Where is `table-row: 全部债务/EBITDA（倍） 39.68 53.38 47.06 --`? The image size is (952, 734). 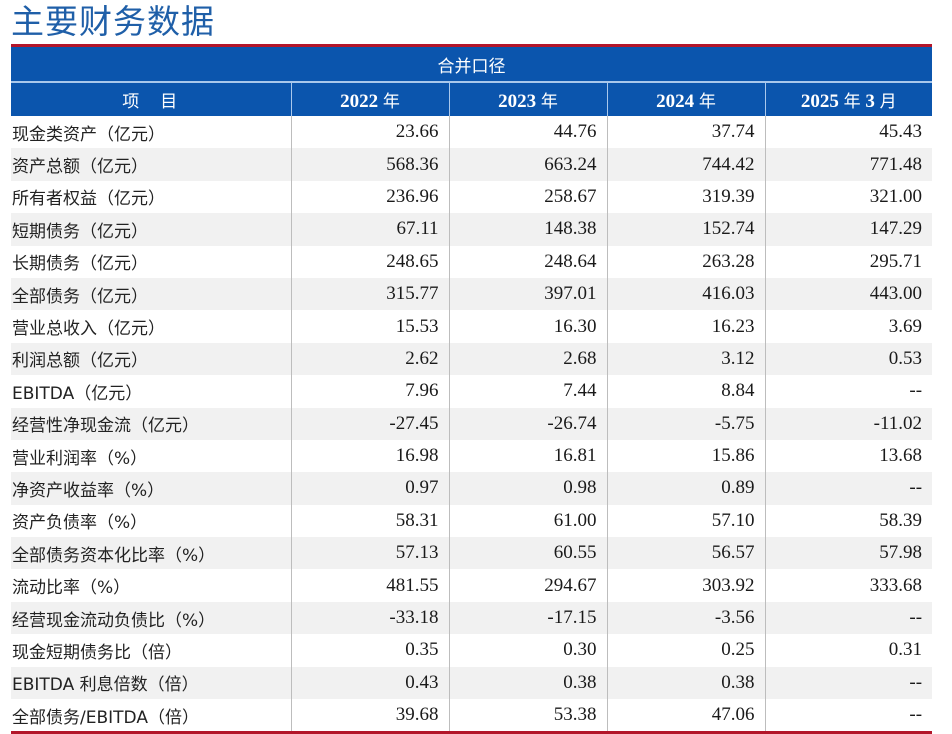 table-row: 全部债务/EBITDA（倍） 39.68 53.38 47.06 -- is located at coordinates (472, 715).